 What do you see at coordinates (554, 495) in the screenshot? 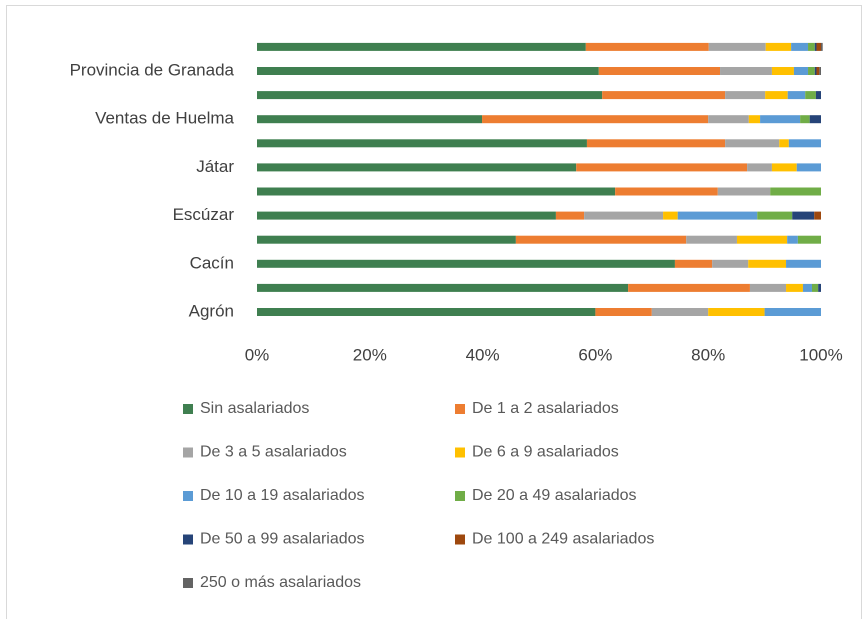
I see `legend-label: De 20 a 49 asalariados` at bounding box center [554, 495].